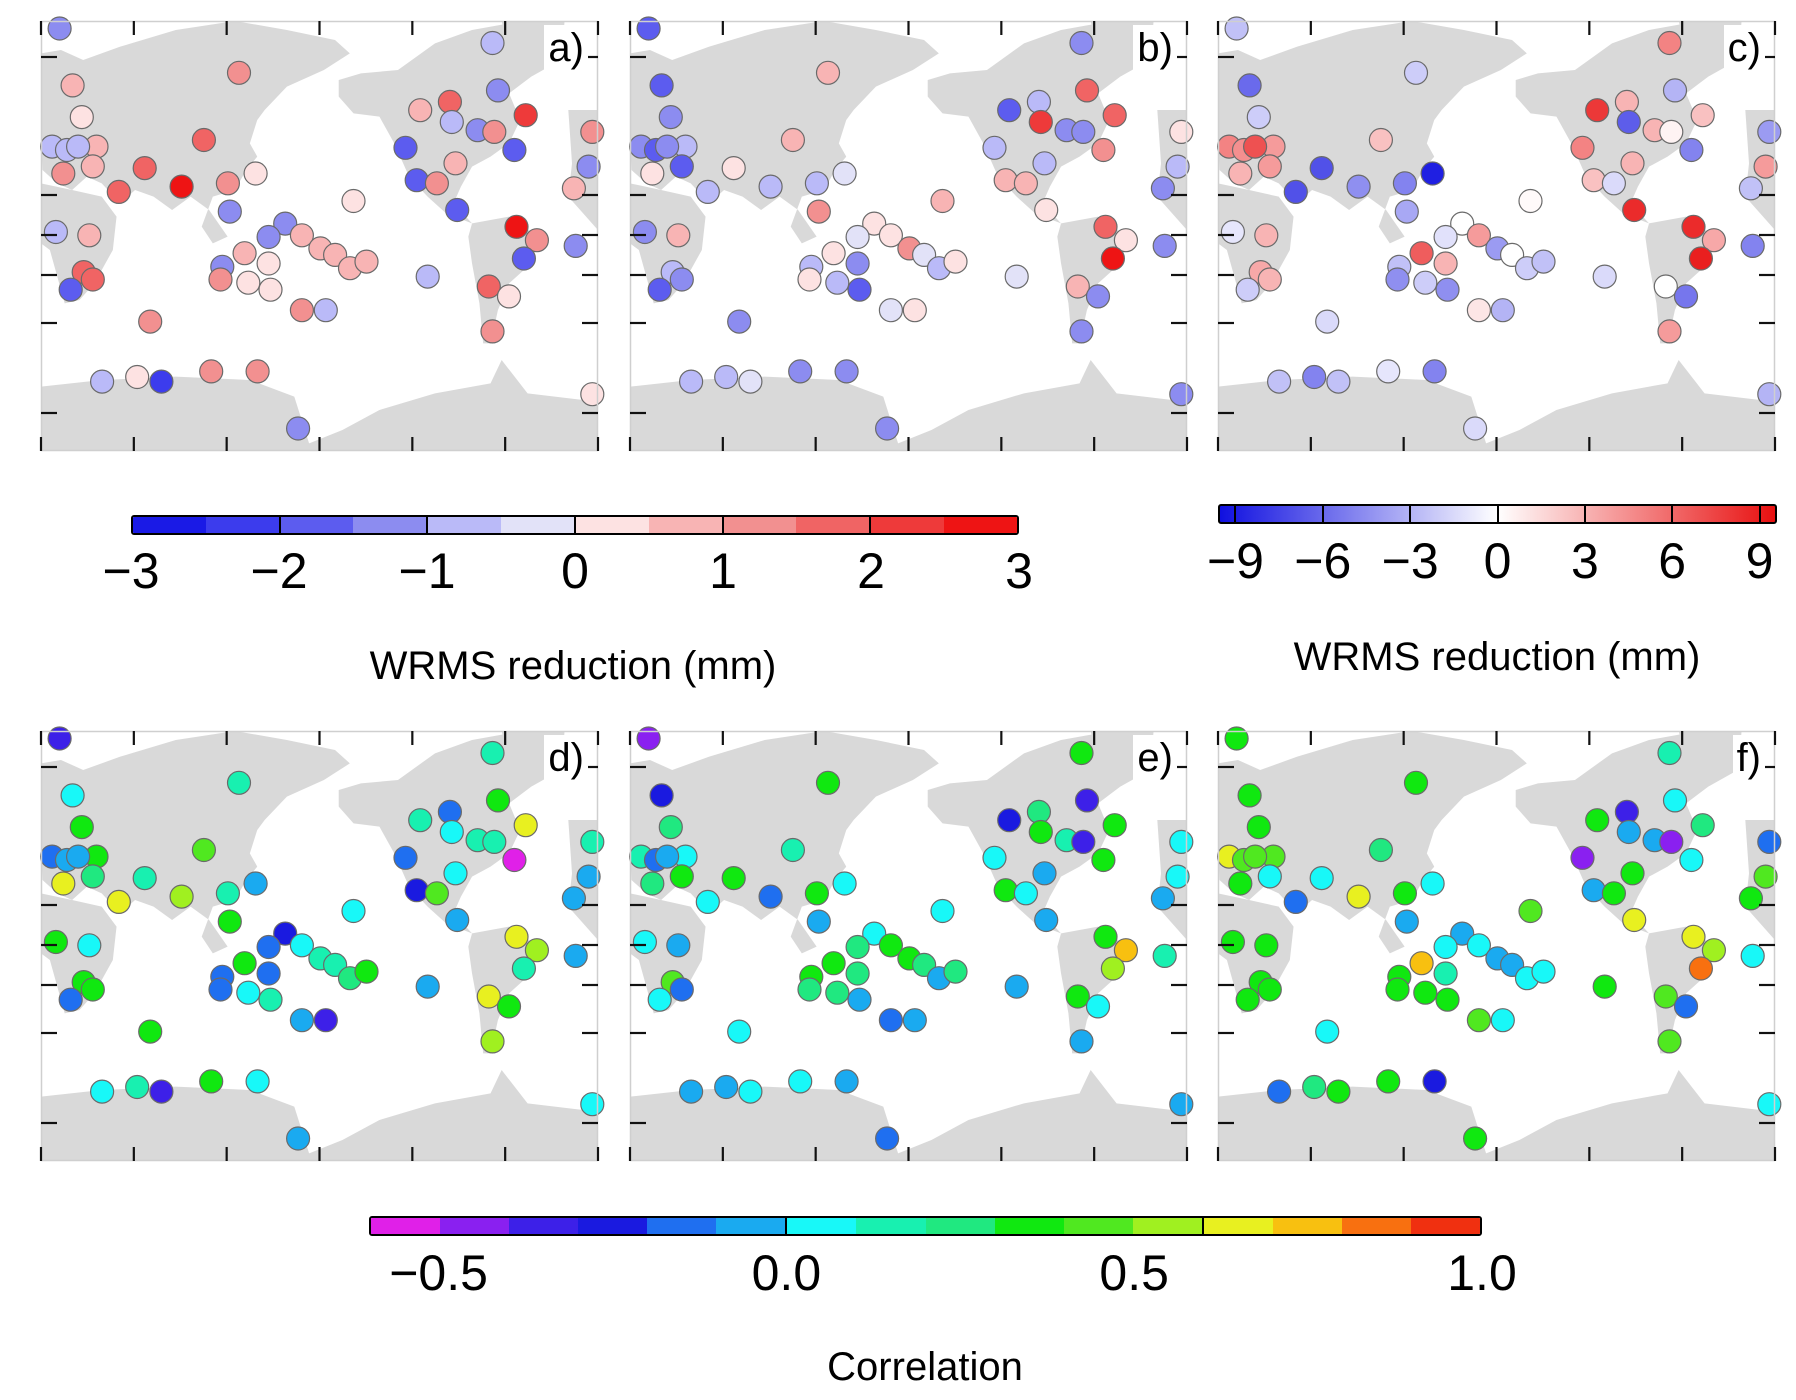 The height and width of the screenshot is (1400, 1796). What do you see at coordinates (1024, 123) in the screenshot?
I see `land-north-america` at bounding box center [1024, 123].